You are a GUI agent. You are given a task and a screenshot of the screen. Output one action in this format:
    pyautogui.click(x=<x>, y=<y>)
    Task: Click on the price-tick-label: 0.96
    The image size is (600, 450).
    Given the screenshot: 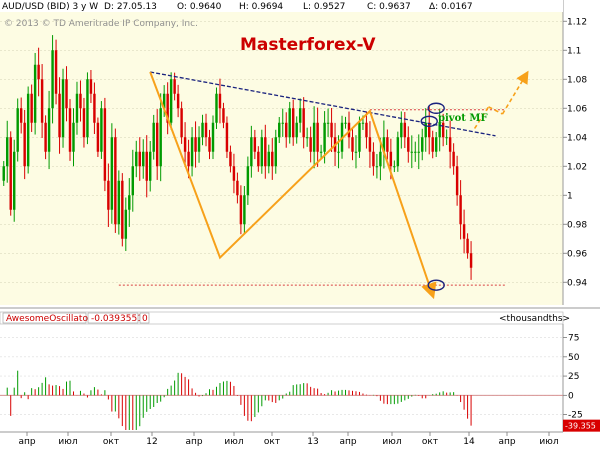 What is the action you would take?
    pyautogui.click(x=577, y=254)
    